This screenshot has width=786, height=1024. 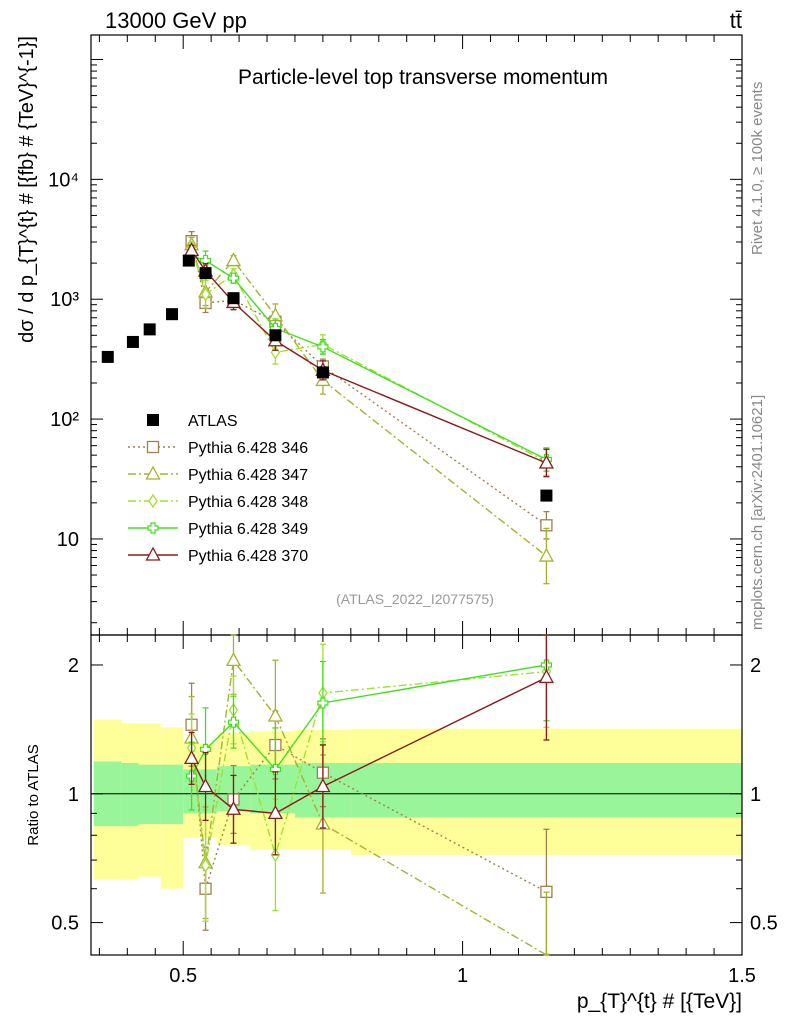 I want to click on ratio-y-tick-label: 0.5, so click(x=65, y=924).